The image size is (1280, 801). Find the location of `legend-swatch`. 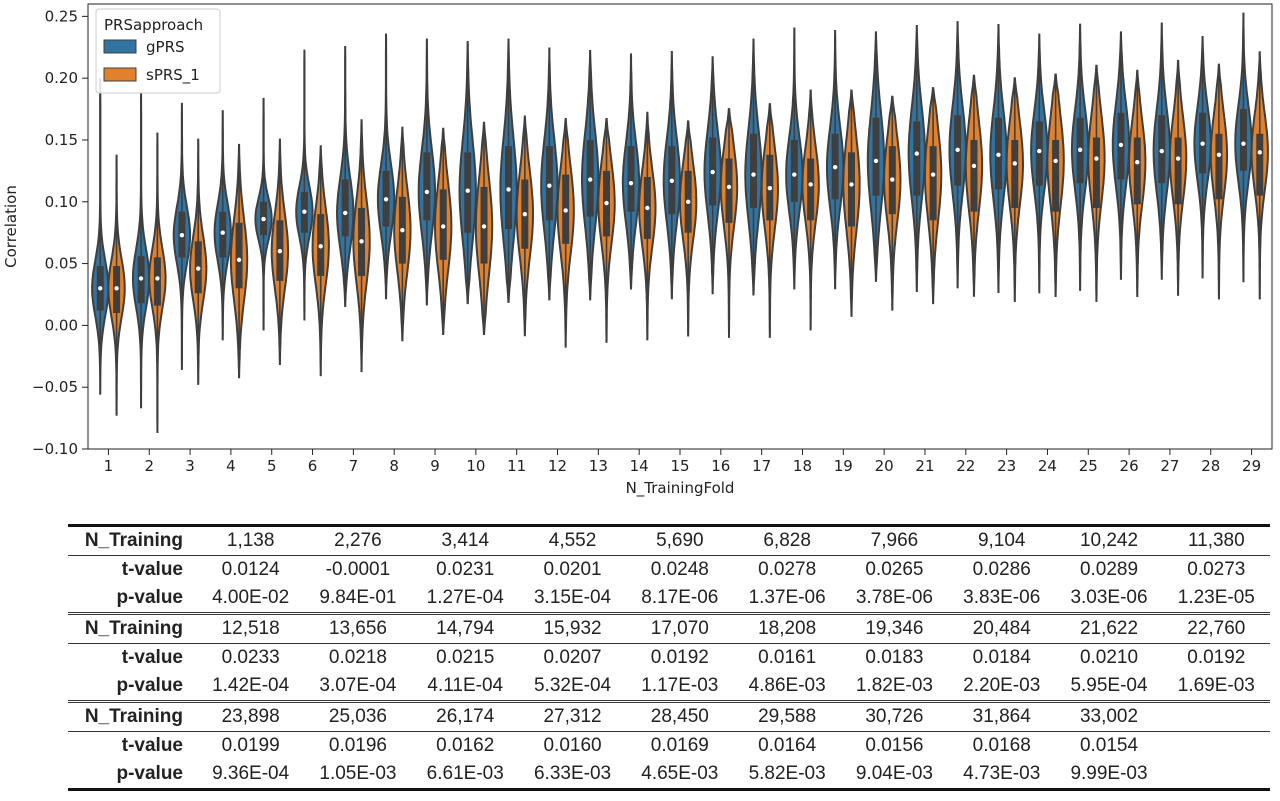

legend-swatch is located at coordinates (120, 74).